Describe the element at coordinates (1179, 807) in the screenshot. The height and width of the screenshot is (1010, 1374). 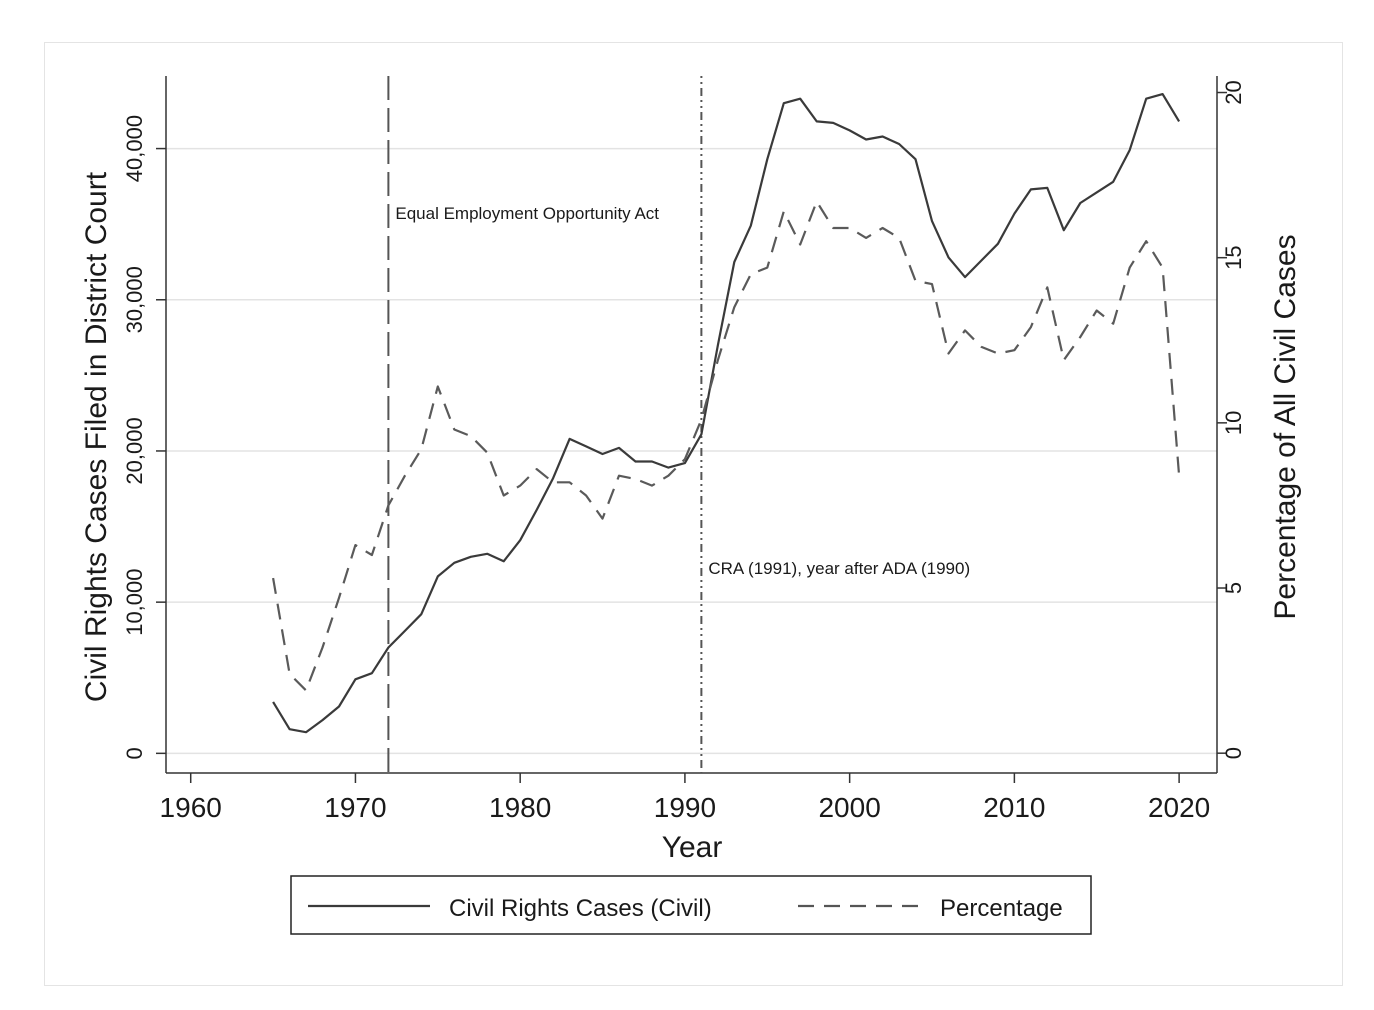
I see `x-tick-label: 2020` at that location.